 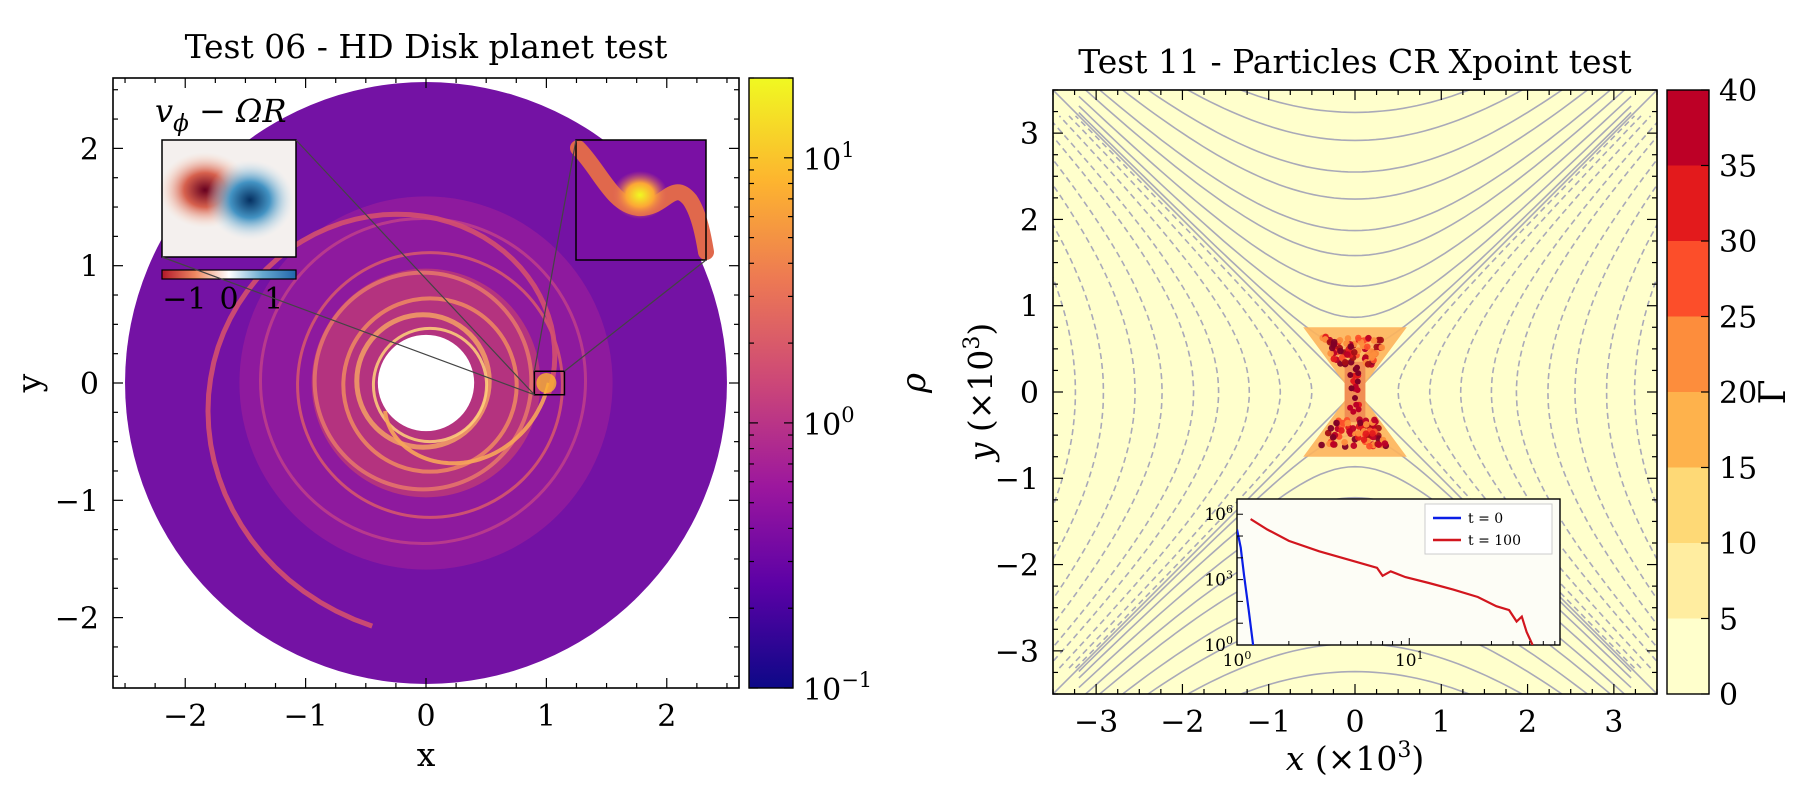 What do you see at coordinates (184, 299) in the screenshot?
I see `velocity-colorbar-tick-label: −1` at bounding box center [184, 299].